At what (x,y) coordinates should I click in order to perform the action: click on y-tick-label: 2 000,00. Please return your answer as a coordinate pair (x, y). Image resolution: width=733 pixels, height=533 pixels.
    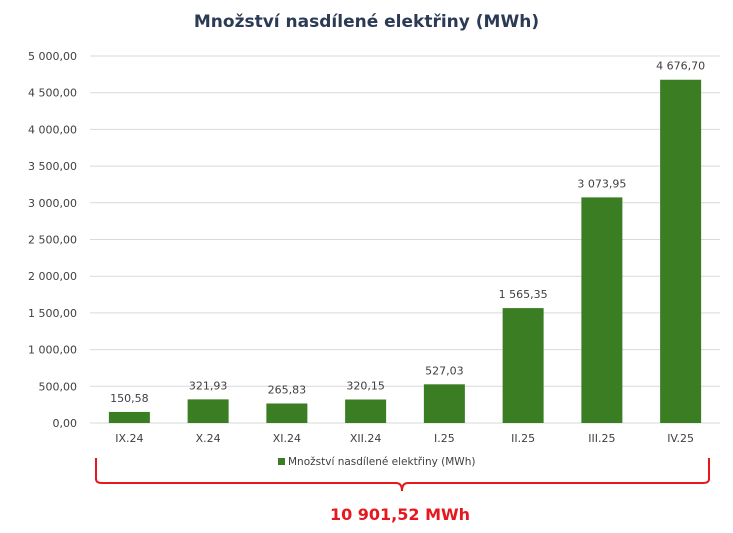
    Looking at the image, I should click on (52, 276).